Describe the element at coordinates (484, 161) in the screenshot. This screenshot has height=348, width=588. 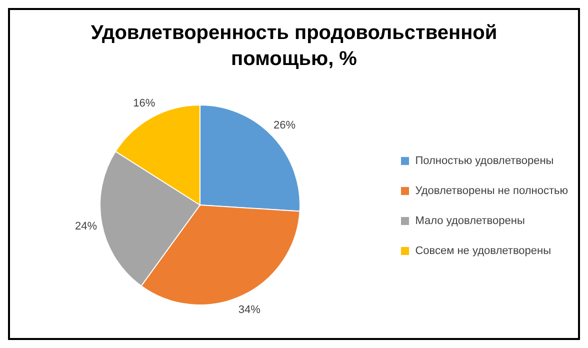
I see `legend-label: Полностью удовлетворены` at that location.